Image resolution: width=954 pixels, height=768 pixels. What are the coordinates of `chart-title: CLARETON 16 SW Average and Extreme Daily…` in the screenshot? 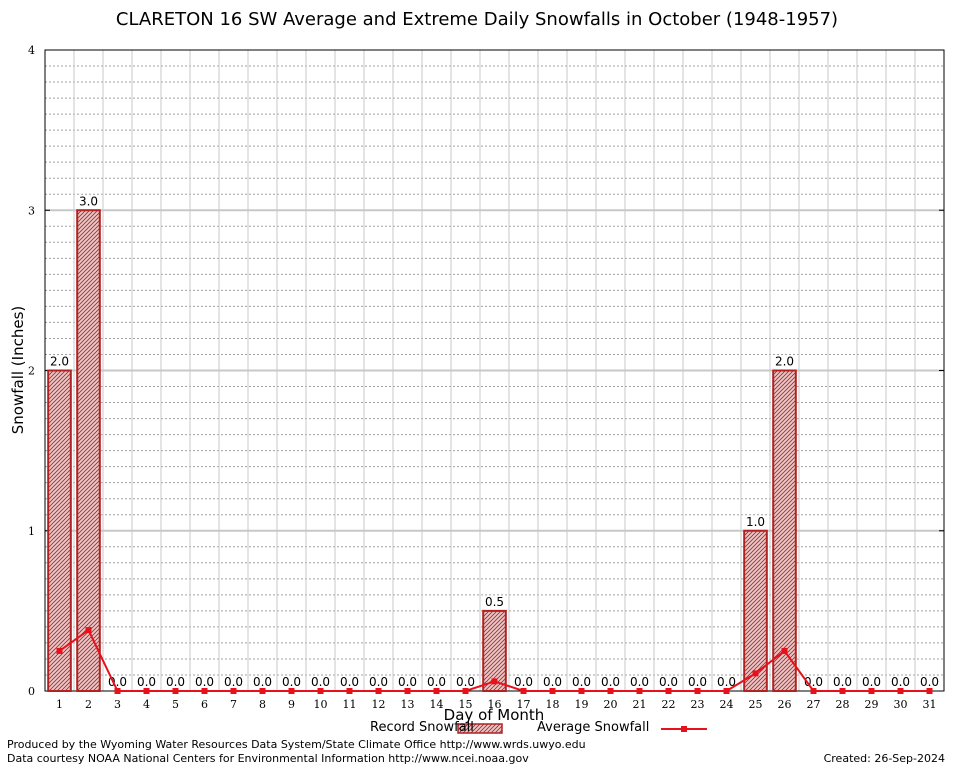 It's located at (477, 19).